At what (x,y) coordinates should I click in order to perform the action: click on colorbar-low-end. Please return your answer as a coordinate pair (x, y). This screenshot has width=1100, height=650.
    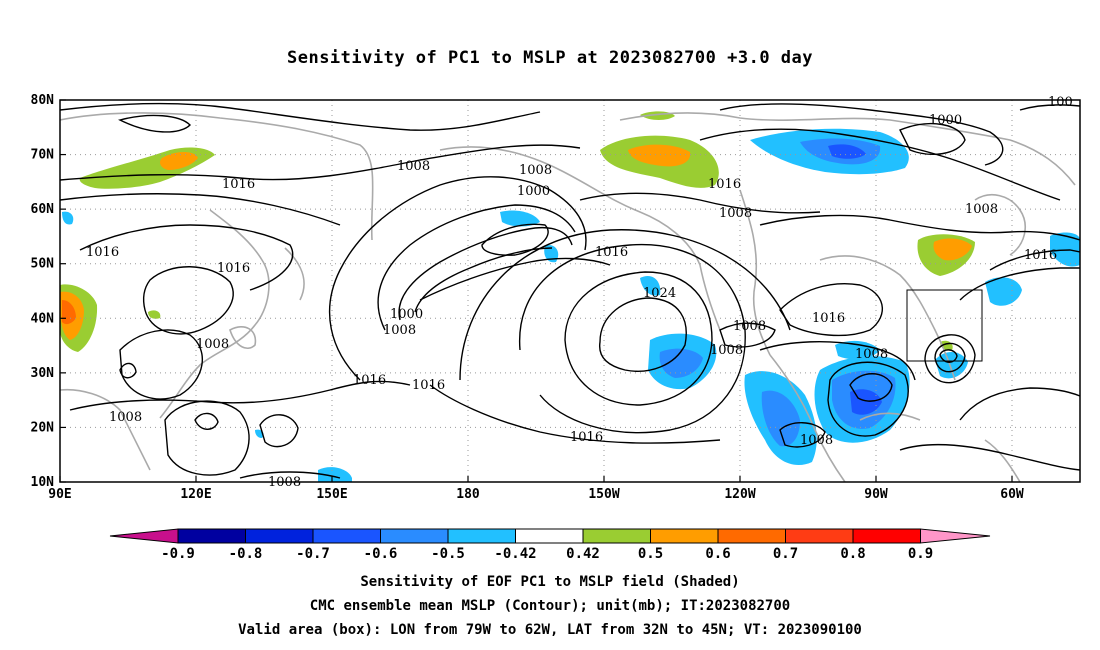
    Looking at the image, I should click on (144, 536).